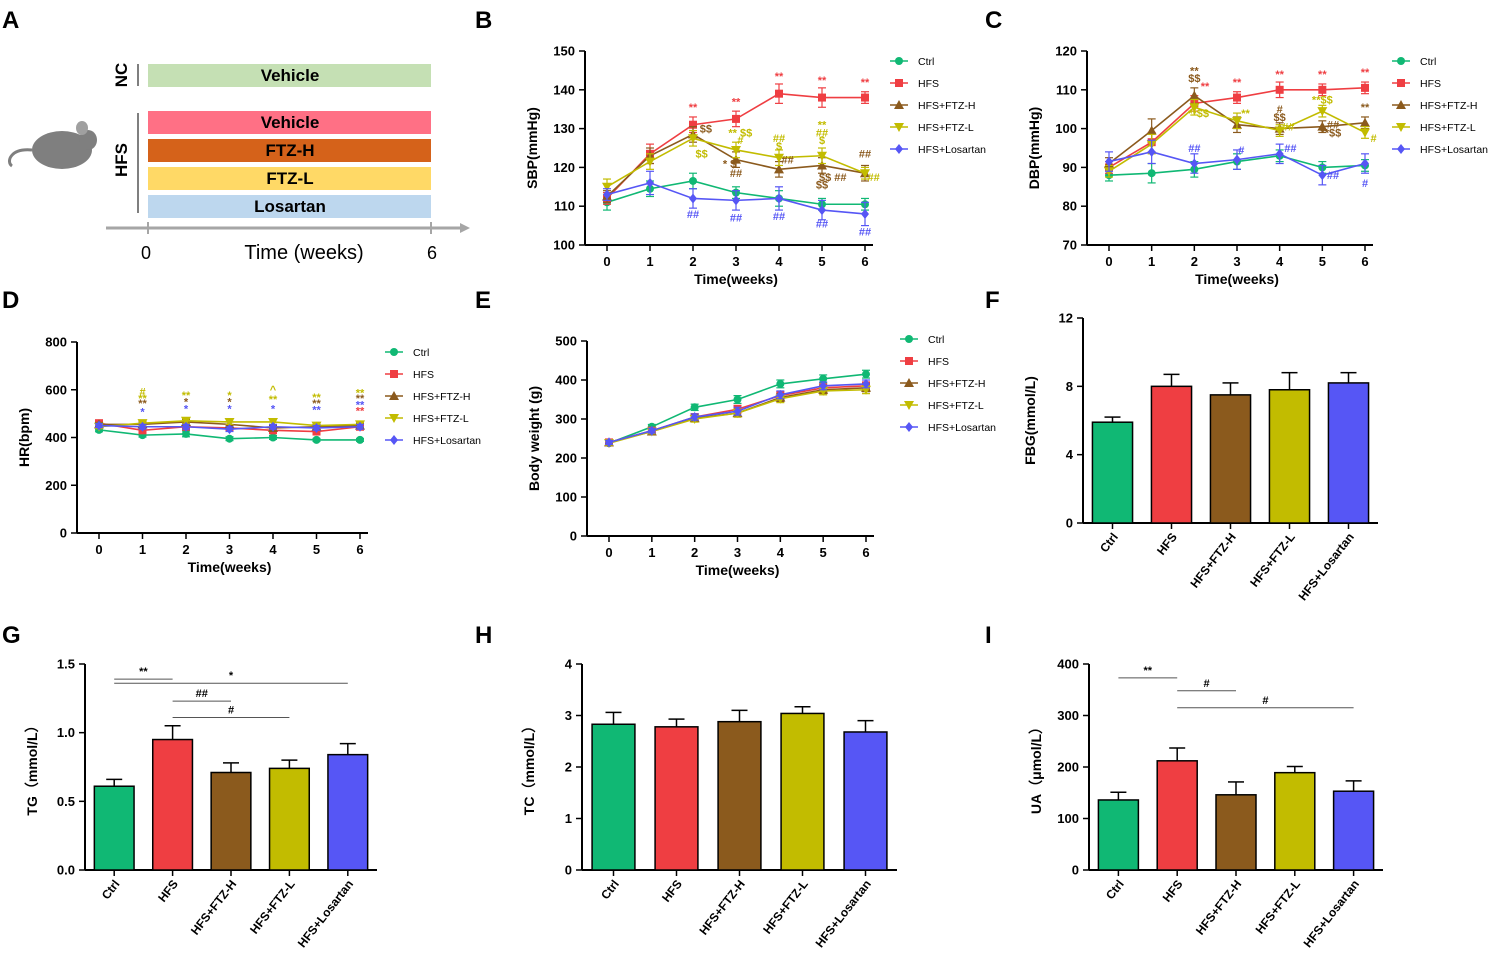 Image resolution: width=1497 pixels, height=968 pixels. I want to click on legend-label: HFS+Losartan, so click(447, 441).